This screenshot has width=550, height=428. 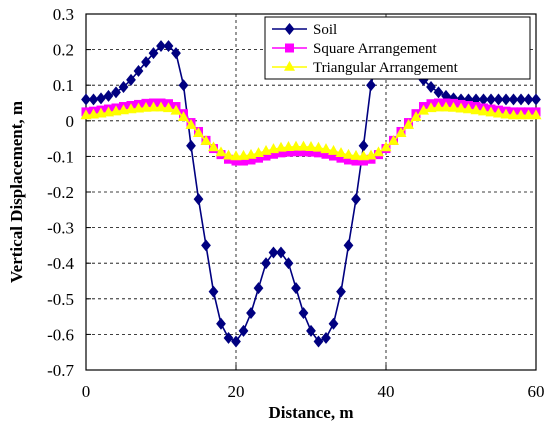 What do you see at coordinates (60, 334) in the screenshot?
I see `y-tick-label: -0.6` at bounding box center [60, 334].